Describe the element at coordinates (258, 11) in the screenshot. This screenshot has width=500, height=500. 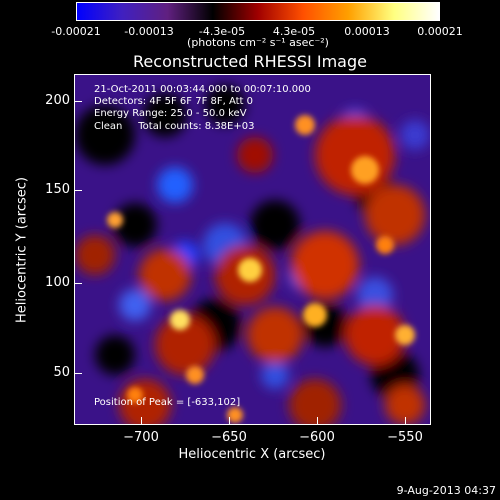
I see `colorbar` at that location.